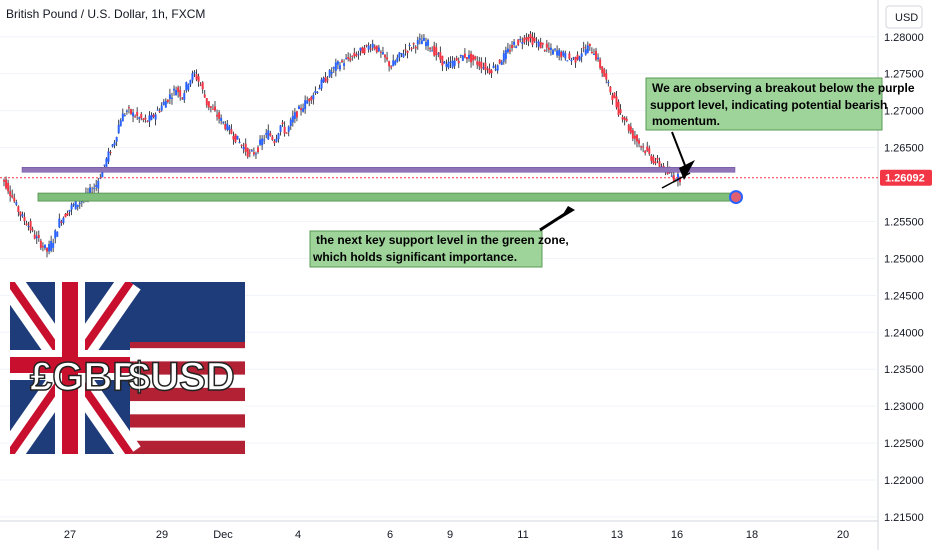  Describe the element at coordinates (181, 377) in the screenshot. I see `flag-label-usd: $USD` at that location.